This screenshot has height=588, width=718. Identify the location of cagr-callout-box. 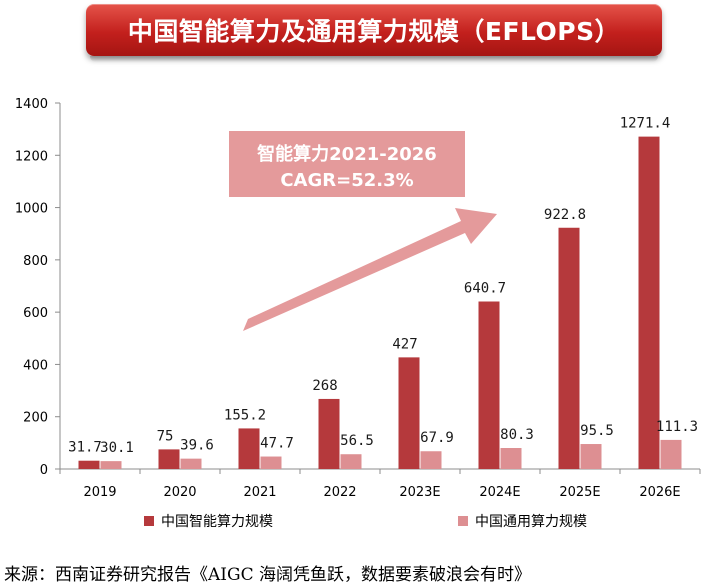
(347, 164).